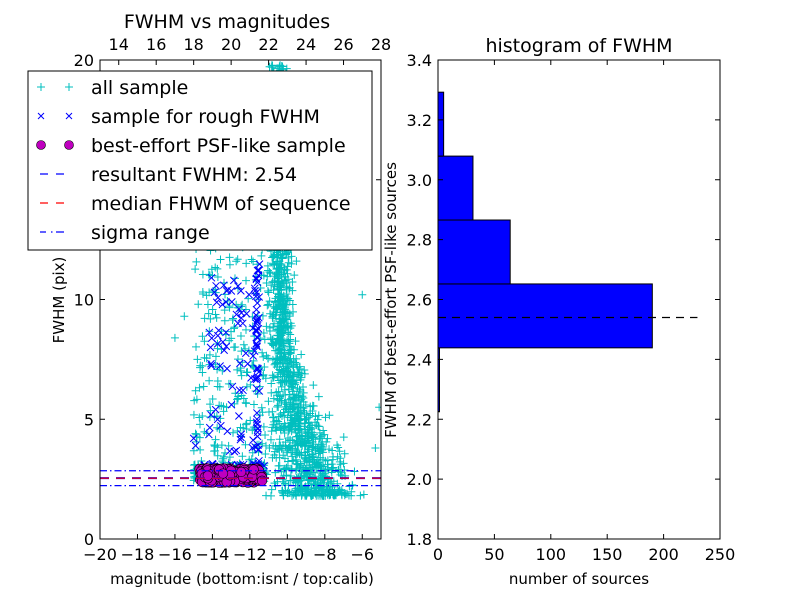  Describe the element at coordinates (419, 300) in the screenshot. I see `y-tick-label: 2.6` at that location.